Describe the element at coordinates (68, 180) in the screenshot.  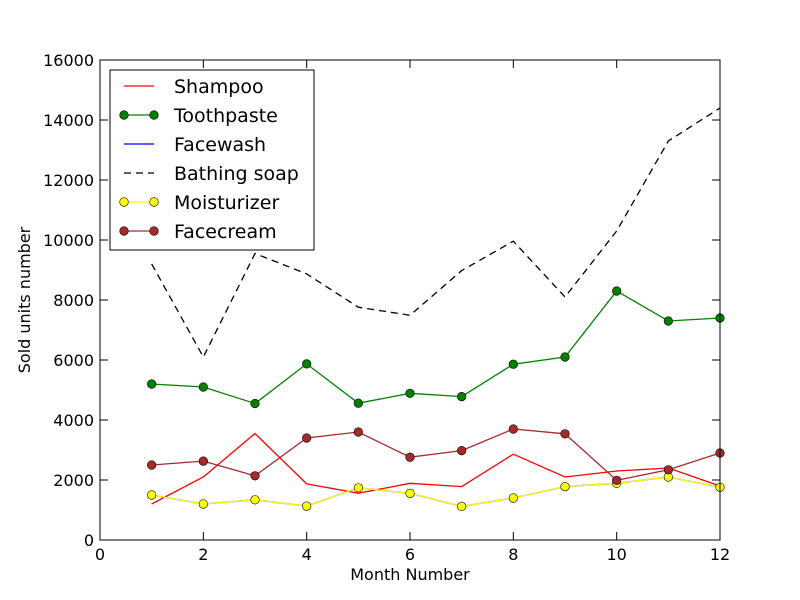
I see `y-tick-label: 12000` at that location.